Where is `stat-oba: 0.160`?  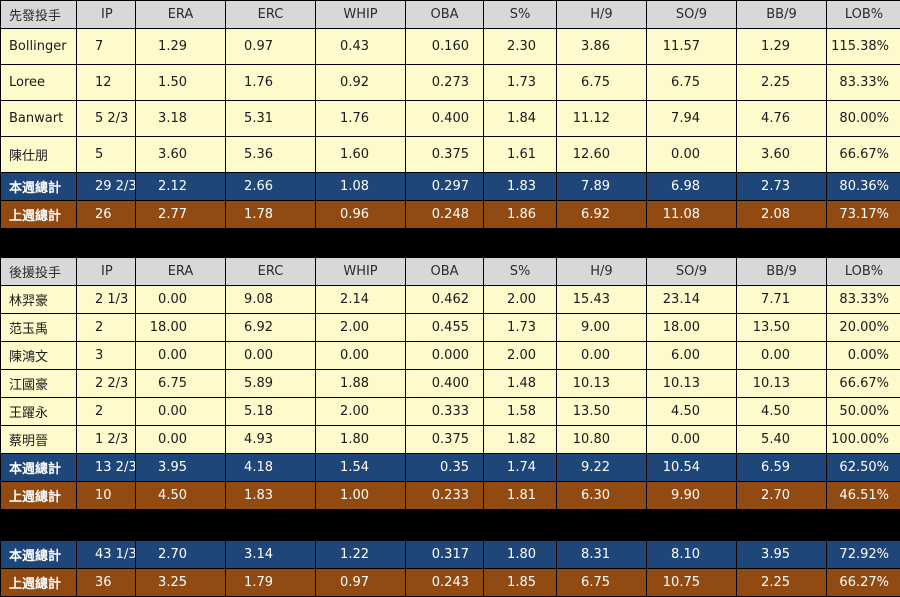 stat-oba: 0.160 is located at coordinates (444, 46).